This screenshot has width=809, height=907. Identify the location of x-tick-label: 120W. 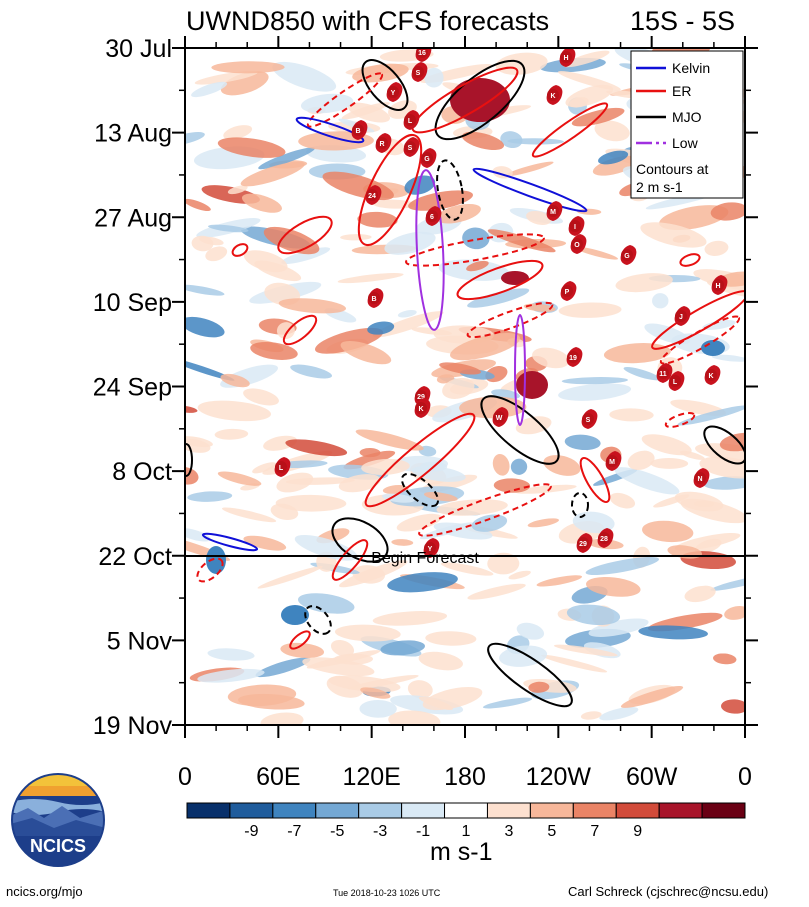
(559, 777).